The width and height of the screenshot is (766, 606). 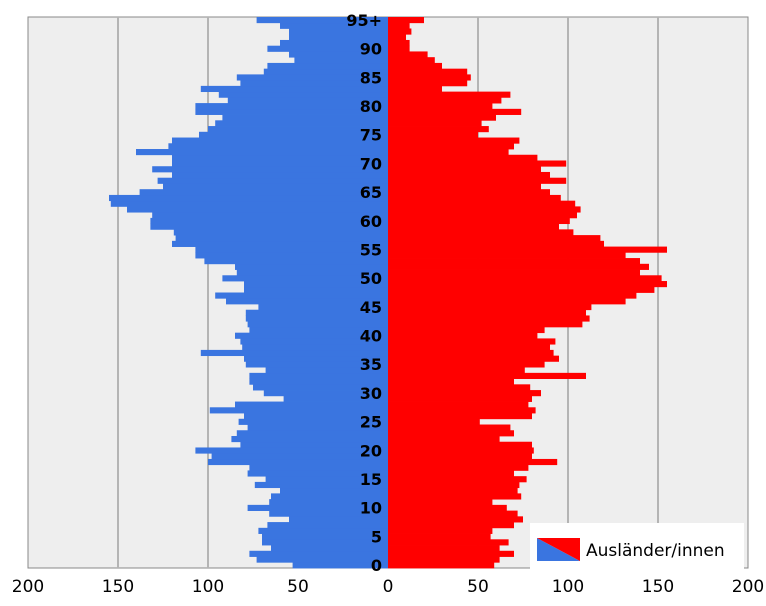 I want to click on x-tick-label: 100, so click(x=568, y=587).